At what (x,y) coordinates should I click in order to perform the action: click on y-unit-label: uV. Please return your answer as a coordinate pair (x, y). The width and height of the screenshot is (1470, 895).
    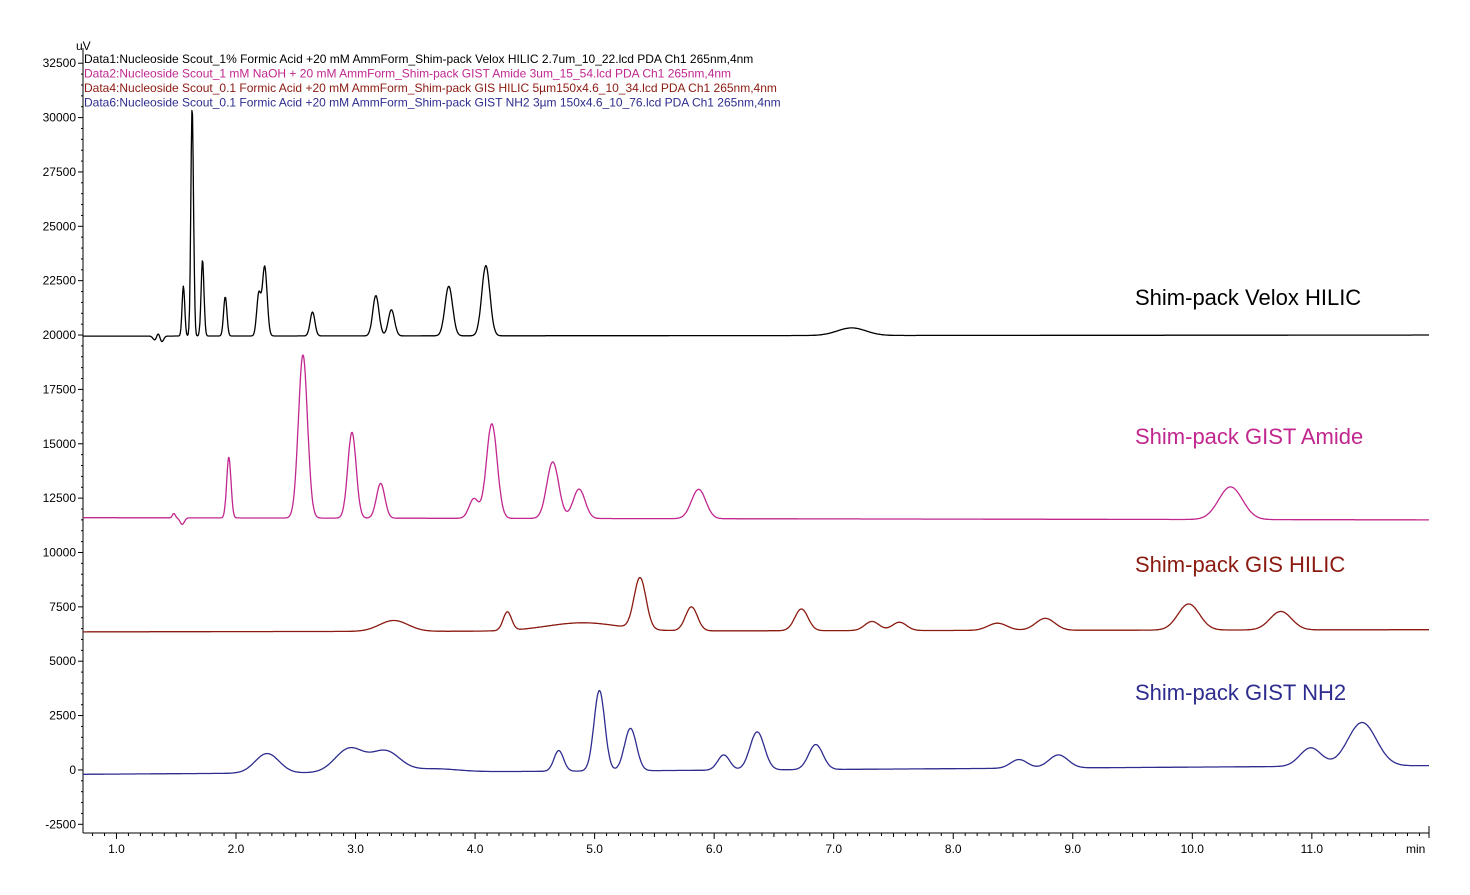
    Looking at the image, I should click on (83, 46).